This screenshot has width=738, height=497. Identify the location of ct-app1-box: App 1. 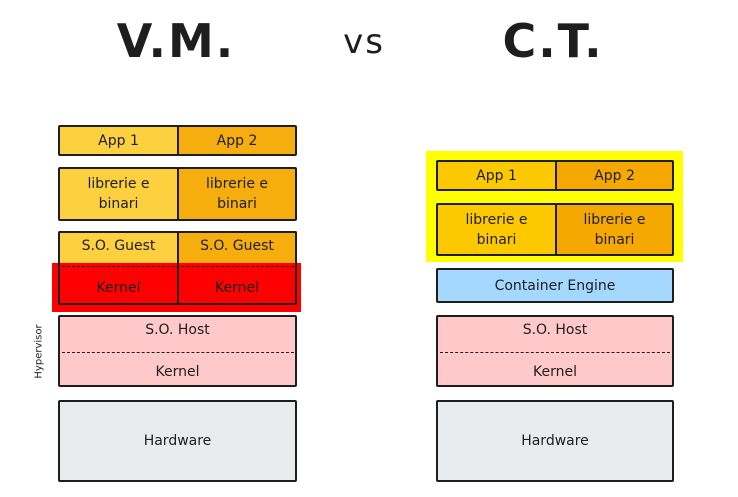
(496, 175).